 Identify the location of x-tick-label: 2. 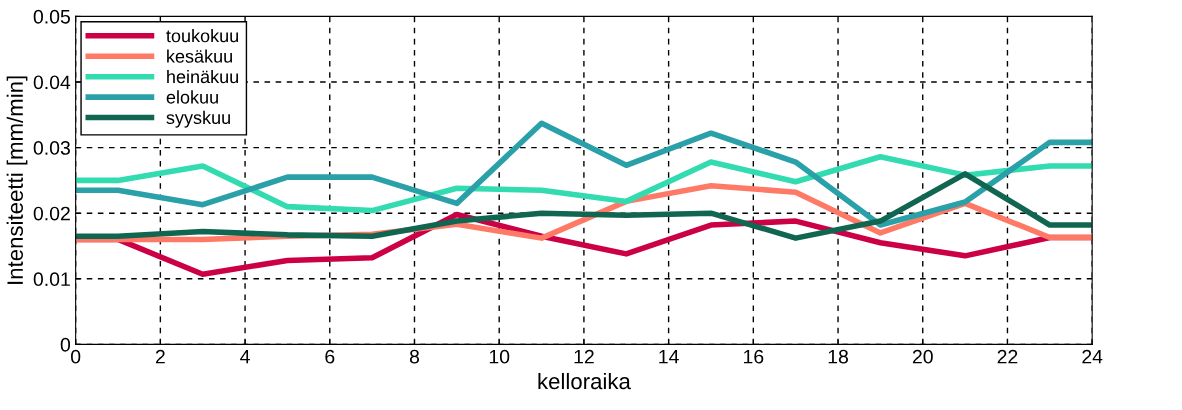
(160, 356).